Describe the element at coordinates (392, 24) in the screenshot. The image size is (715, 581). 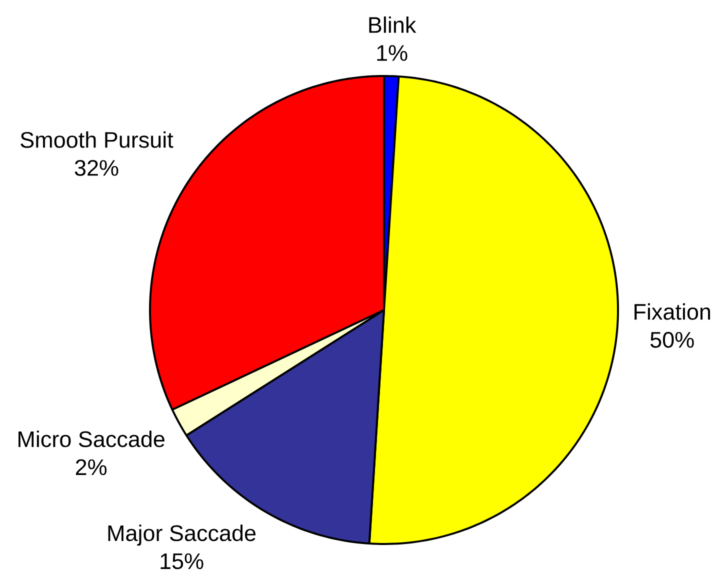
I see `slice-label: Blink` at that location.